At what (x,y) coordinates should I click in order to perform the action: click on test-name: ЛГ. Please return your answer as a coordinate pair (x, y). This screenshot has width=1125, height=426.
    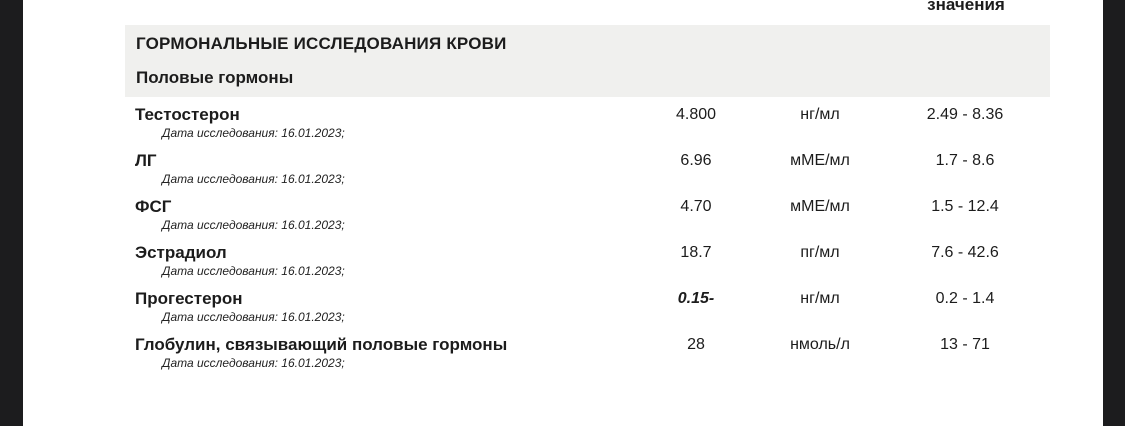
    Looking at the image, I should click on (146, 160).